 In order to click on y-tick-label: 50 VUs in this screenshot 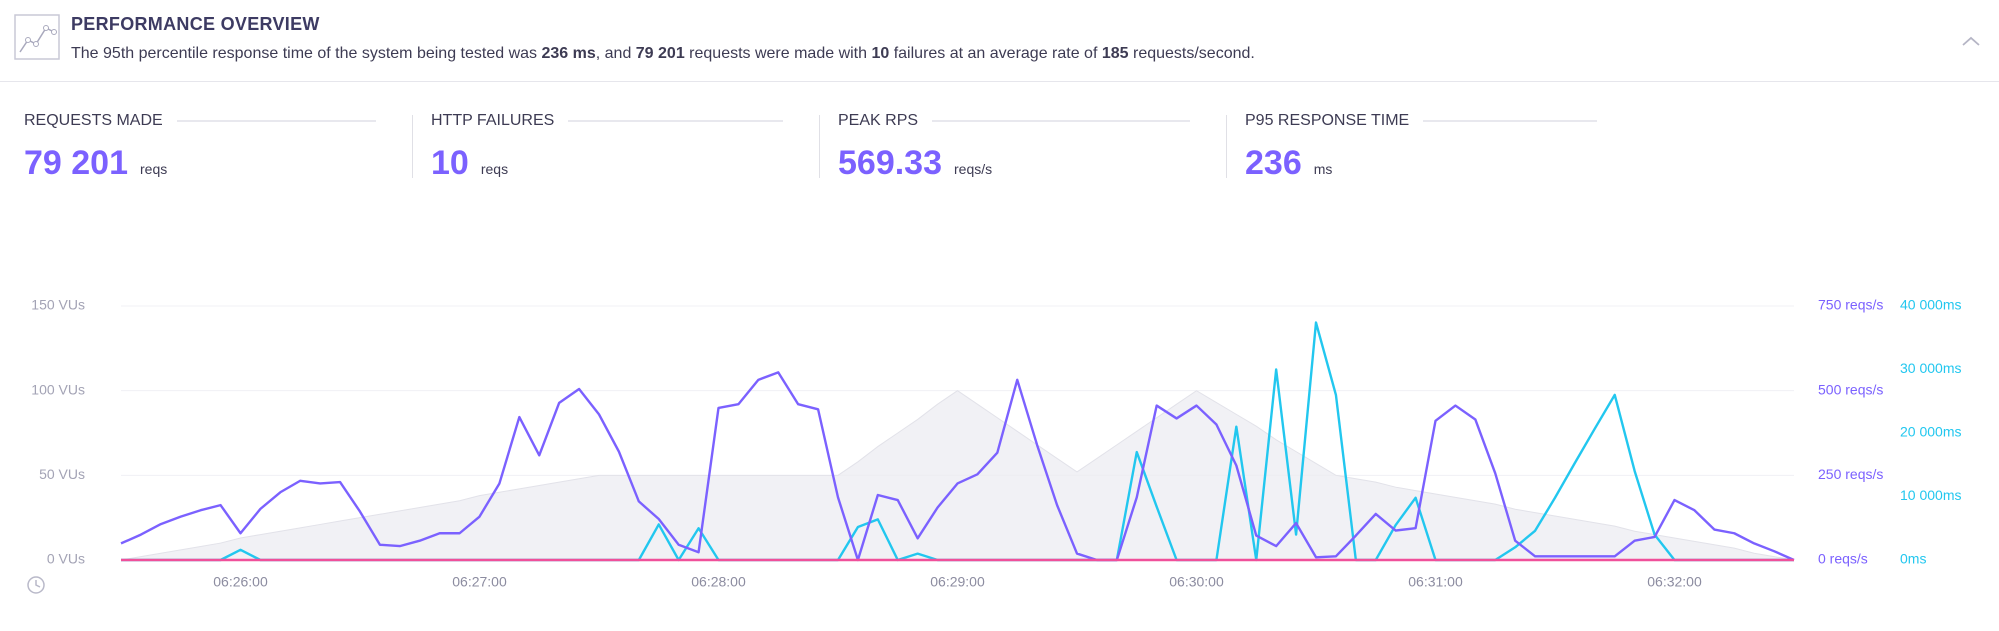, I will do `click(62, 474)`.